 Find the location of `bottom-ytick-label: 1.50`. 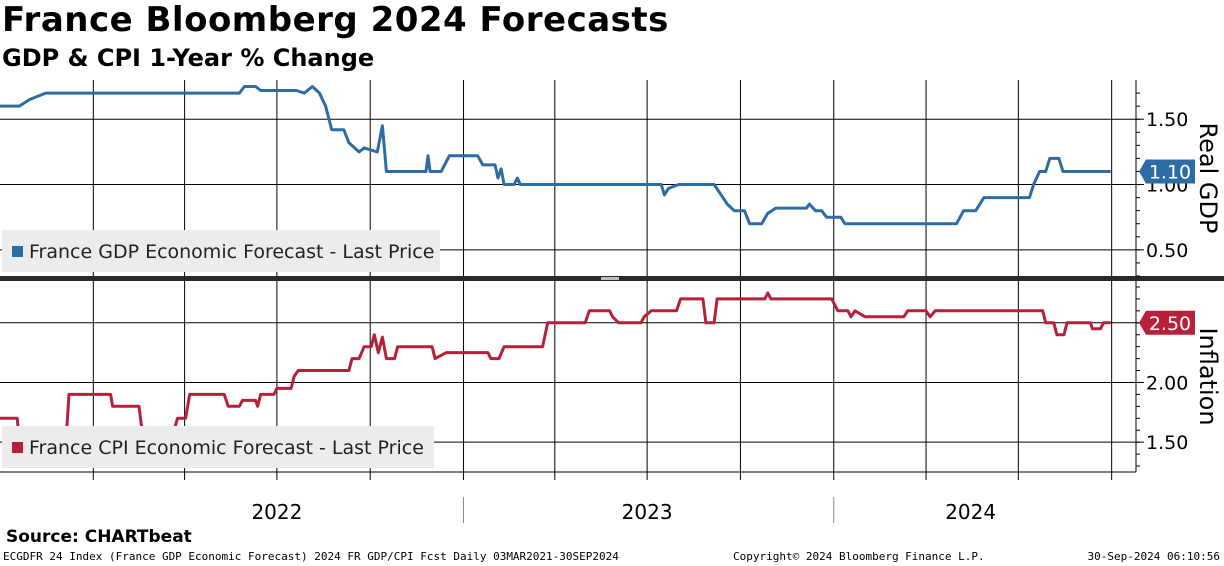

bottom-ytick-label: 1.50 is located at coordinates (1167, 443).